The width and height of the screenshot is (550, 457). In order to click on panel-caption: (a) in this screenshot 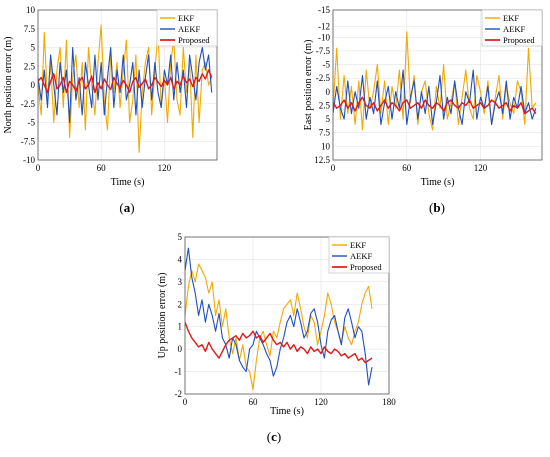, I will do `click(126, 207)`.